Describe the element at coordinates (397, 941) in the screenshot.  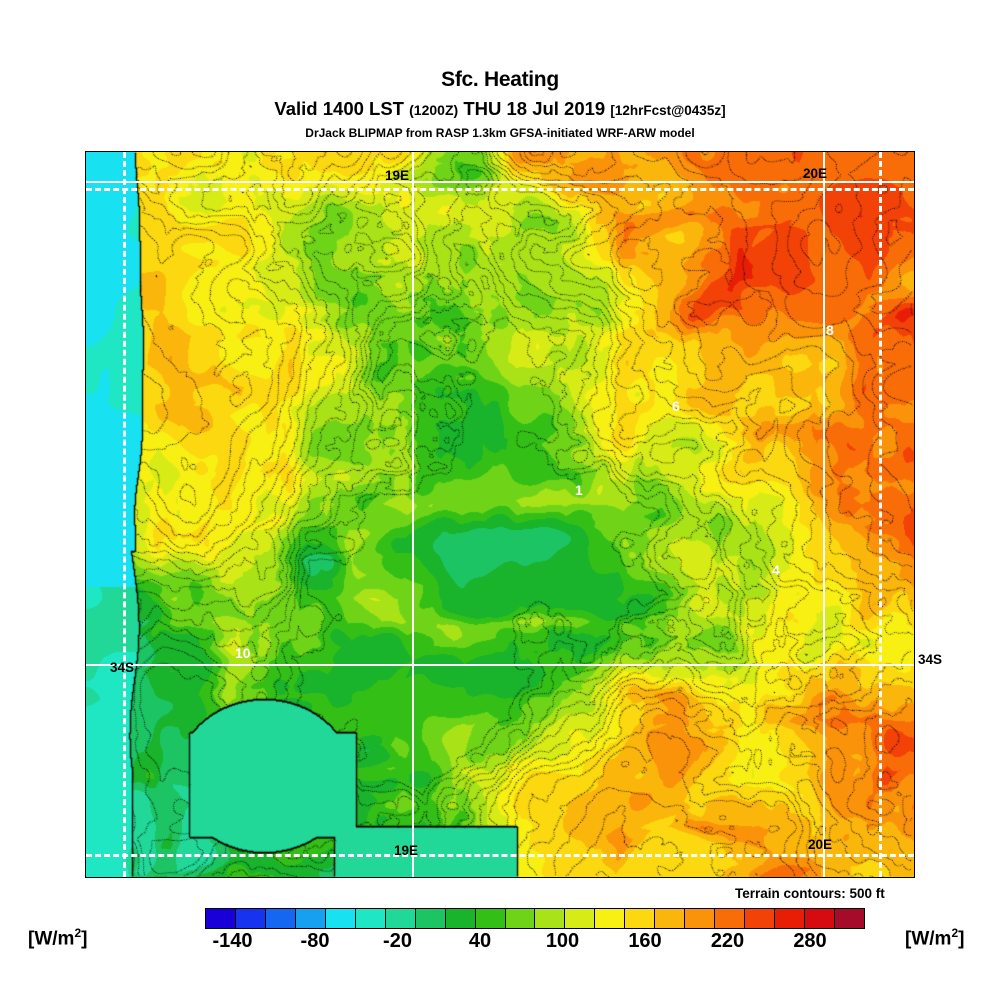
I see `colorbar-tick--20: -20` at that location.